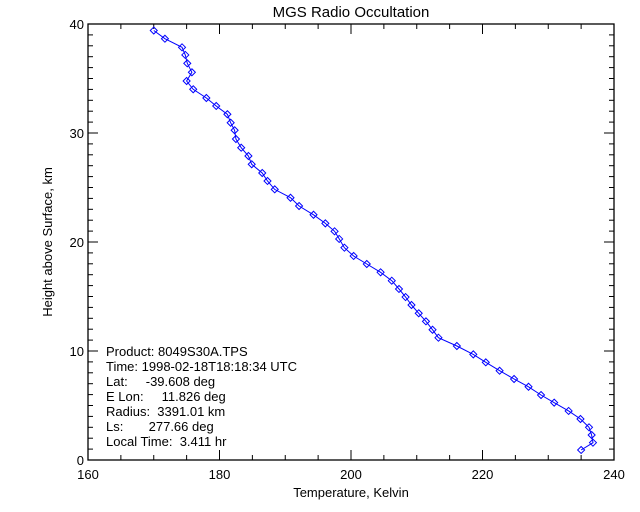 The width and height of the screenshot is (640, 512). What do you see at coordinates (77, 133) in the screenshot?
I see `y-tick-label: 30` at bounding box center [77, 133].